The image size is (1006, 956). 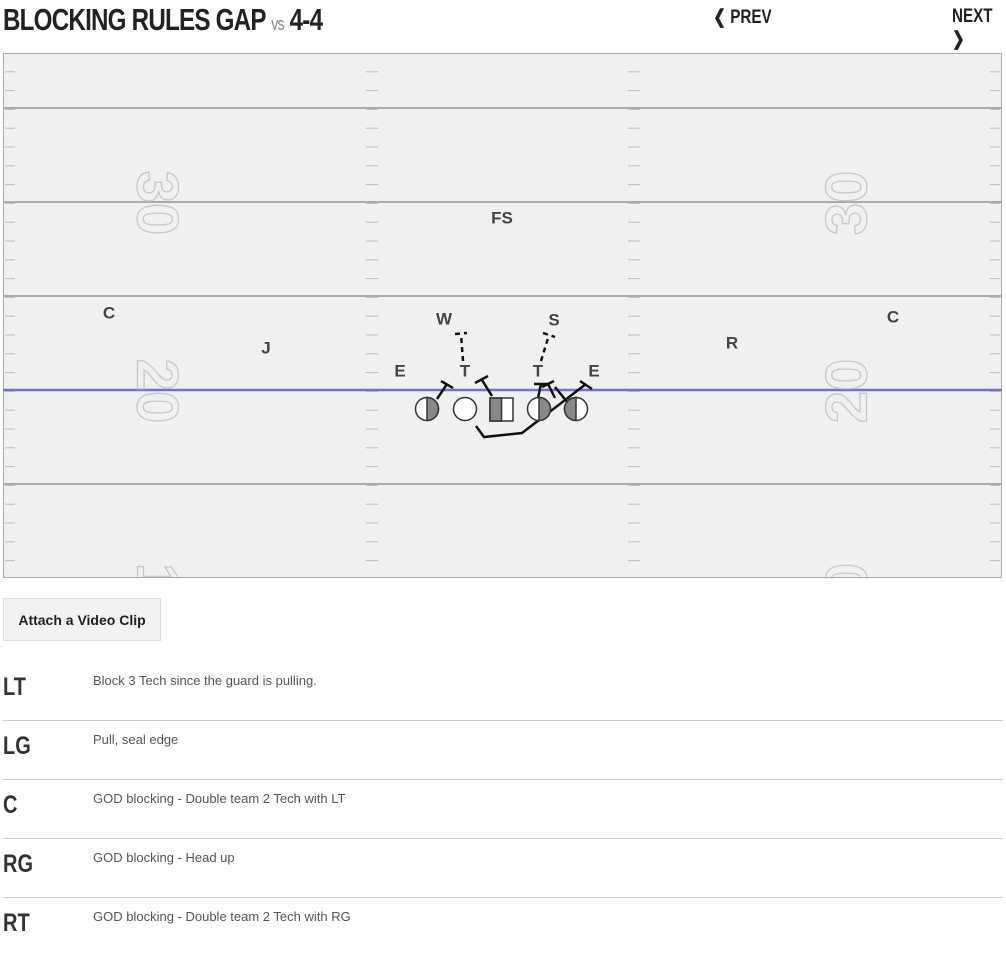 I want to click on prev-label: PREV, so click(x=751, y=17).